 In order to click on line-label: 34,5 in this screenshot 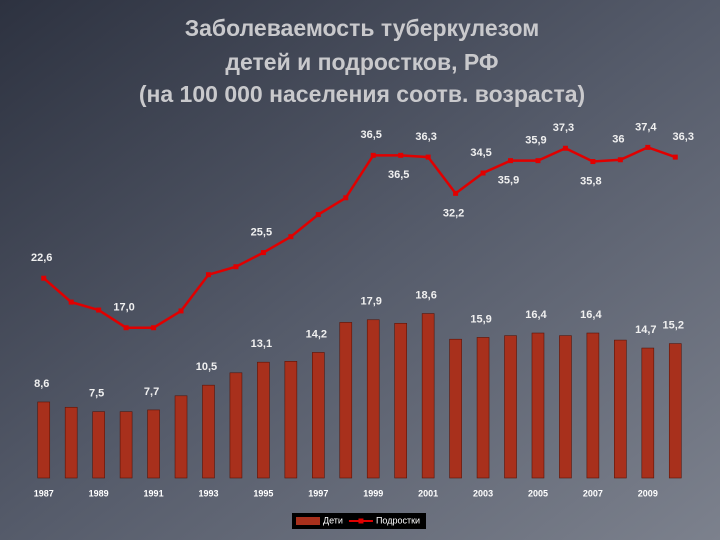, I will do `click(480, 153)`.